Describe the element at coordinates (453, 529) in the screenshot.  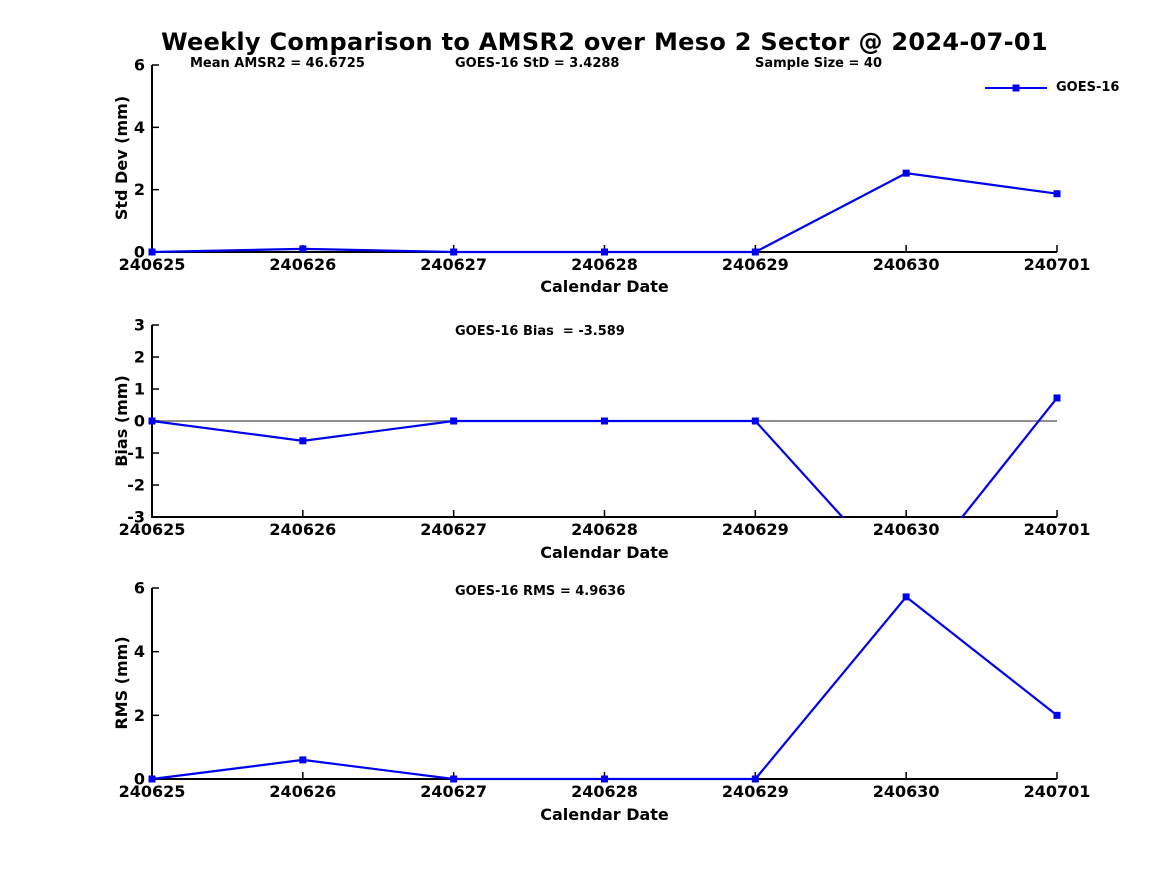
I see `bias-xtick-label: 240627` at that location.